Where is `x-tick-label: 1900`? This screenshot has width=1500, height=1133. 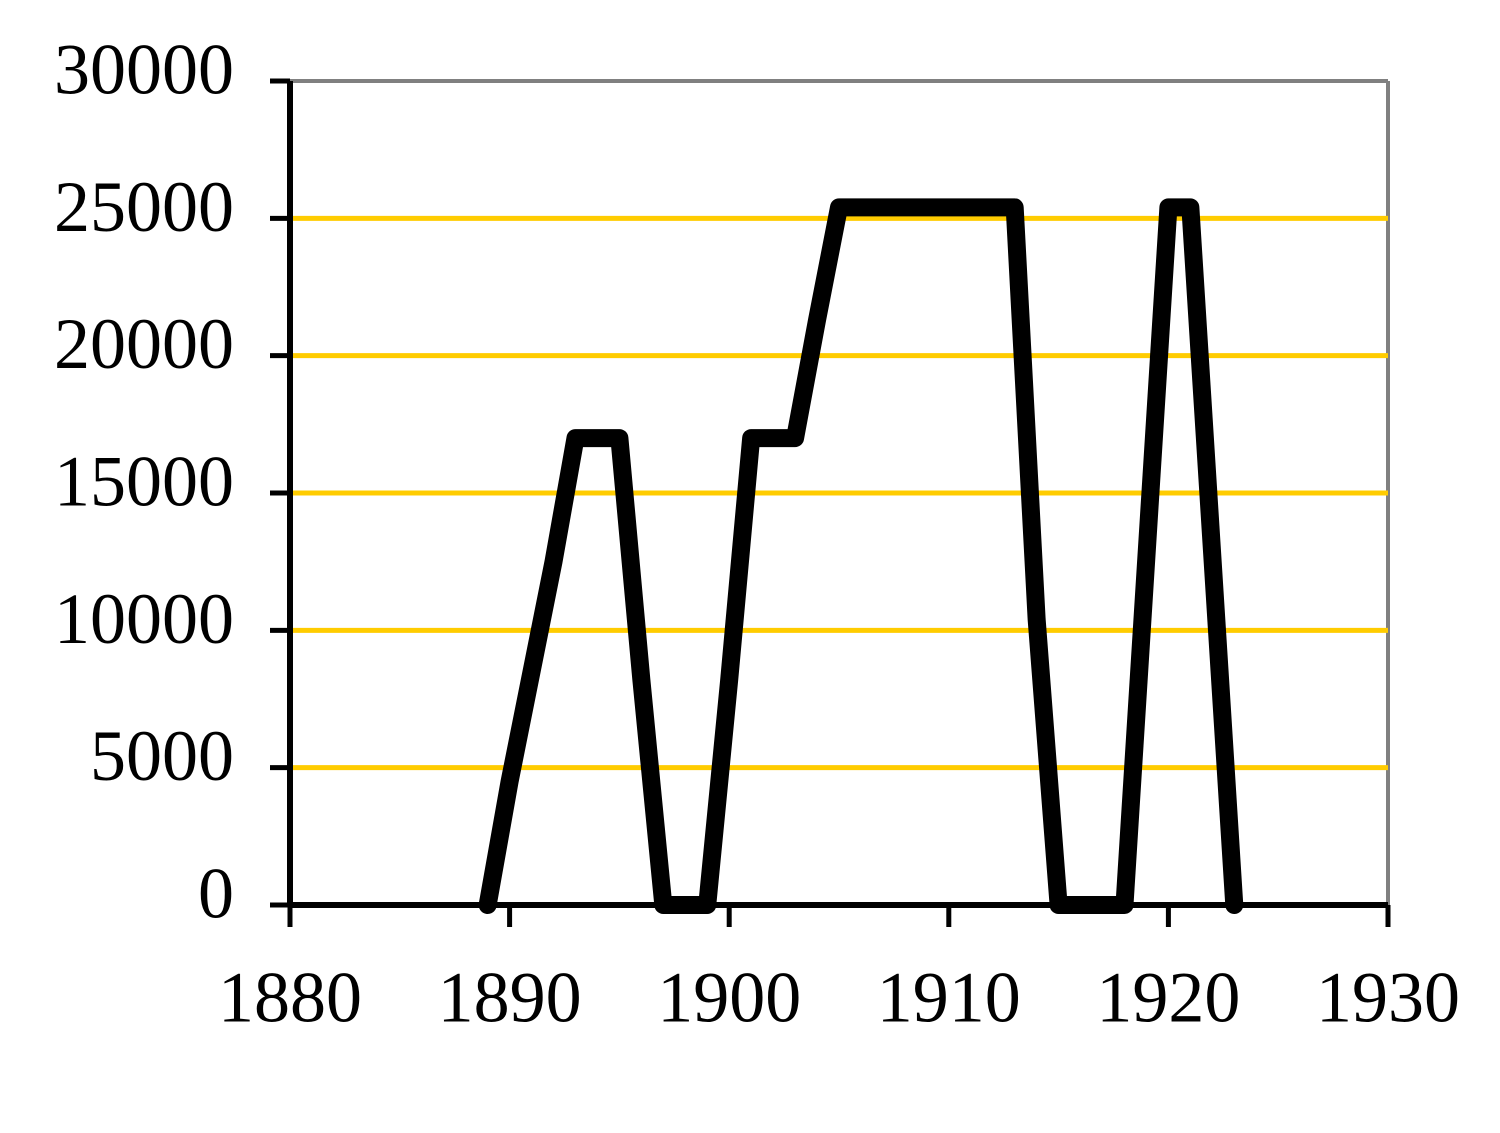 x-tick-label: 1900 is located at coordinates (729, 998).